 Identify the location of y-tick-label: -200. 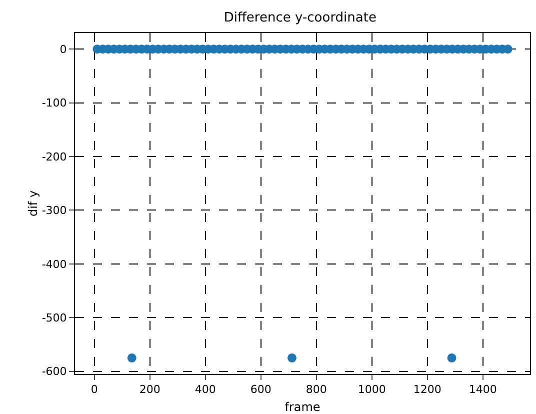
(54, 157).